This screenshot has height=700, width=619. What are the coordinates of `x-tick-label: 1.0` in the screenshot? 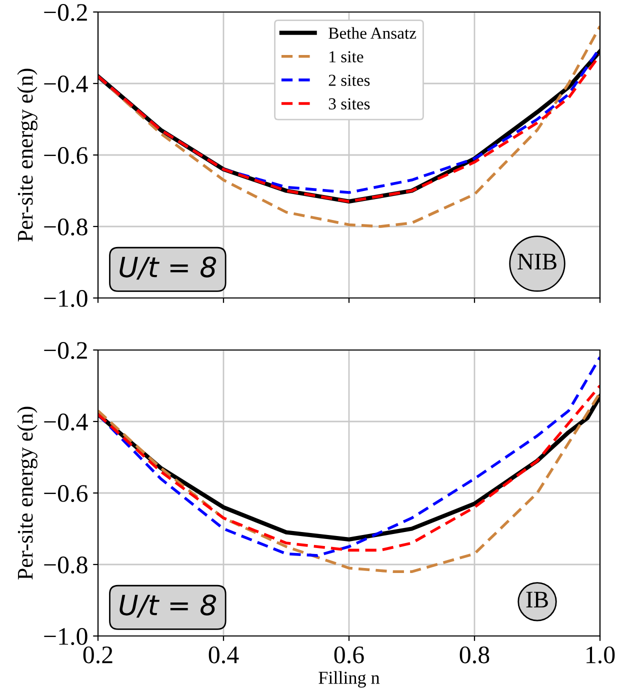 It's located at (600, 655).